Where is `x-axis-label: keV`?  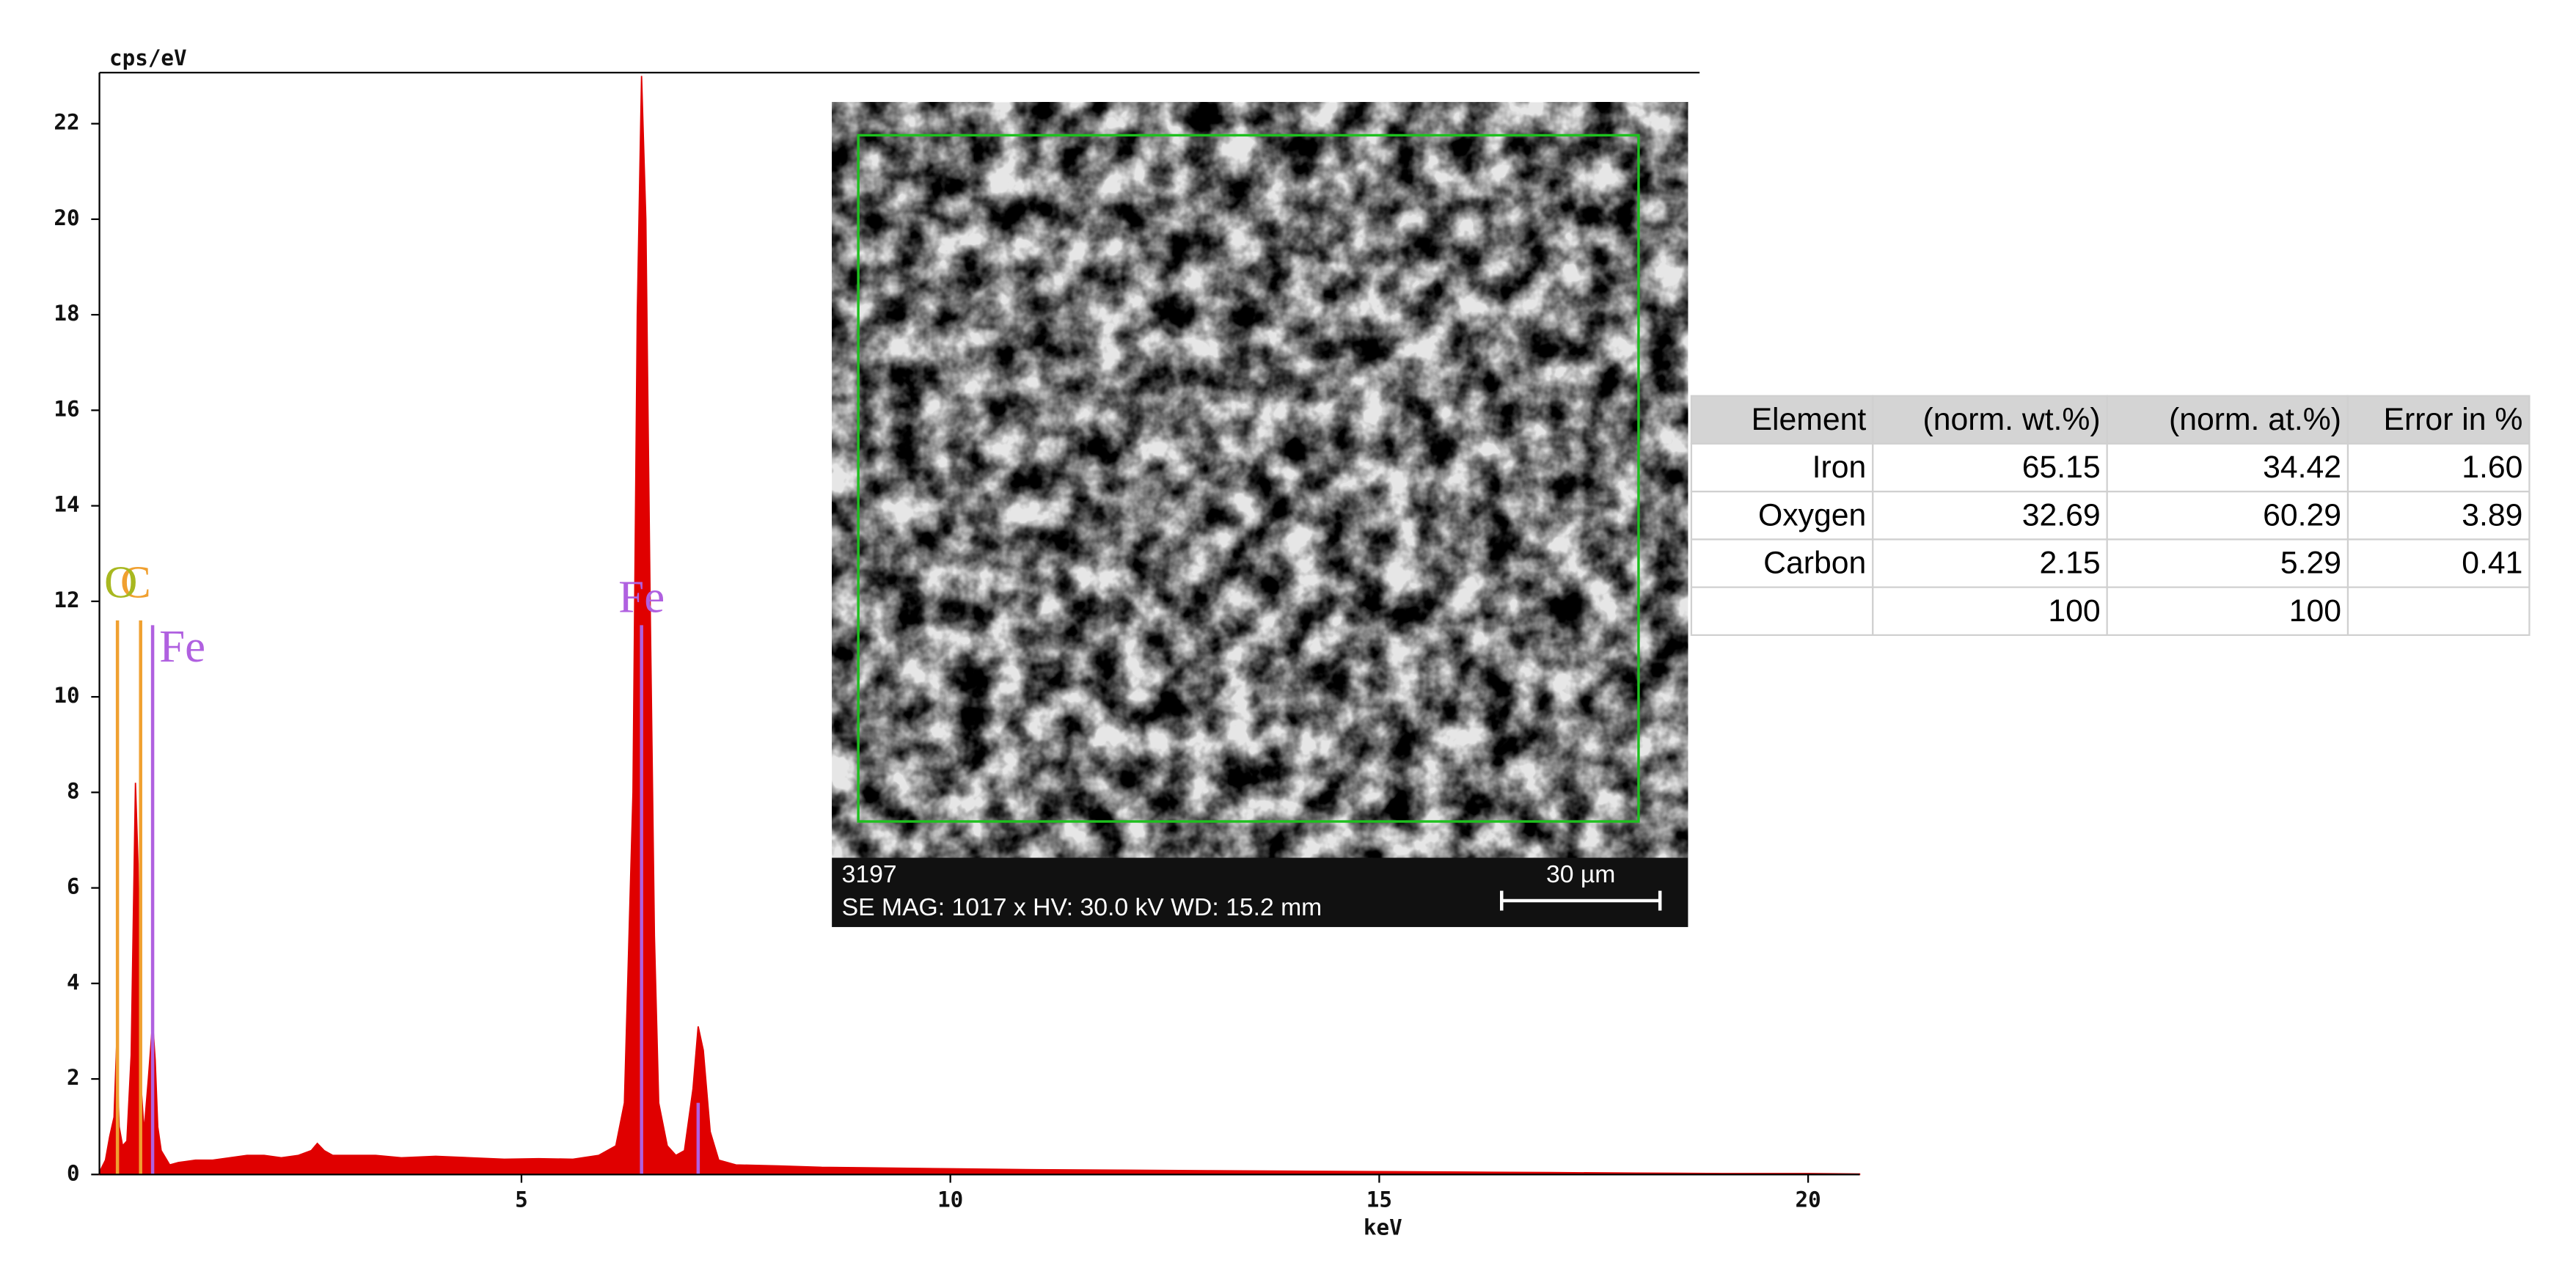
x-axis-label: keV is located at coordinates (1383, 1227).